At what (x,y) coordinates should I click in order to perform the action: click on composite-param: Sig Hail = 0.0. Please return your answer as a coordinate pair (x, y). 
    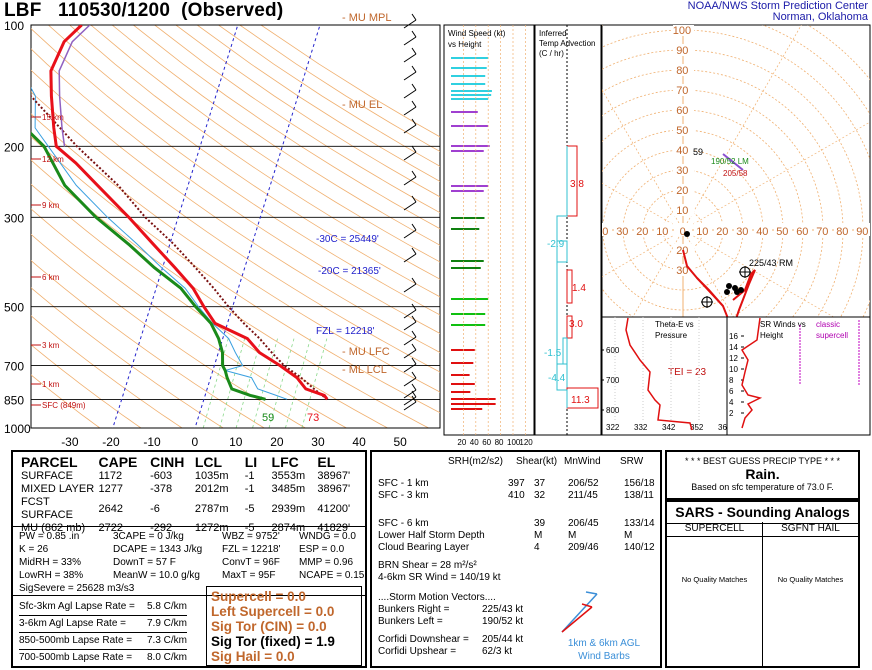
    Looking at the image, I should click on (253, 656).